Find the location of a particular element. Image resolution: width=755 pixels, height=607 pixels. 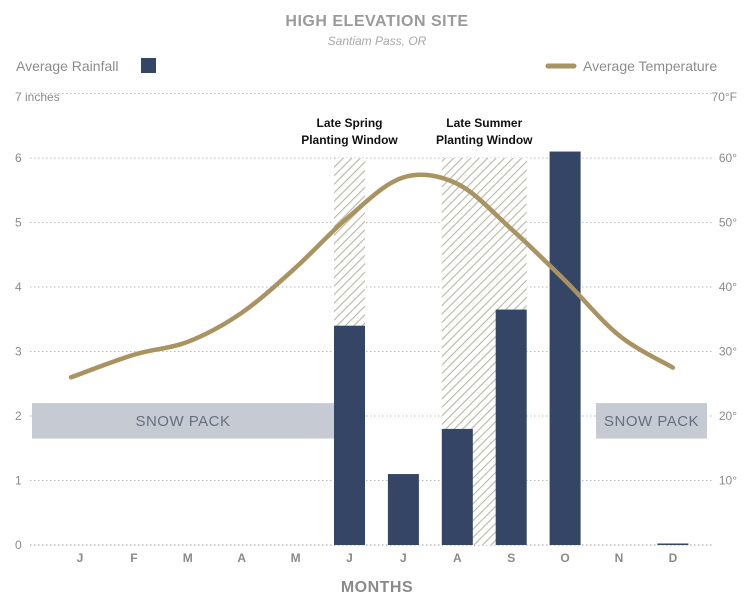

y-tick-label-left: 4 is located at coordinates (18, 287).